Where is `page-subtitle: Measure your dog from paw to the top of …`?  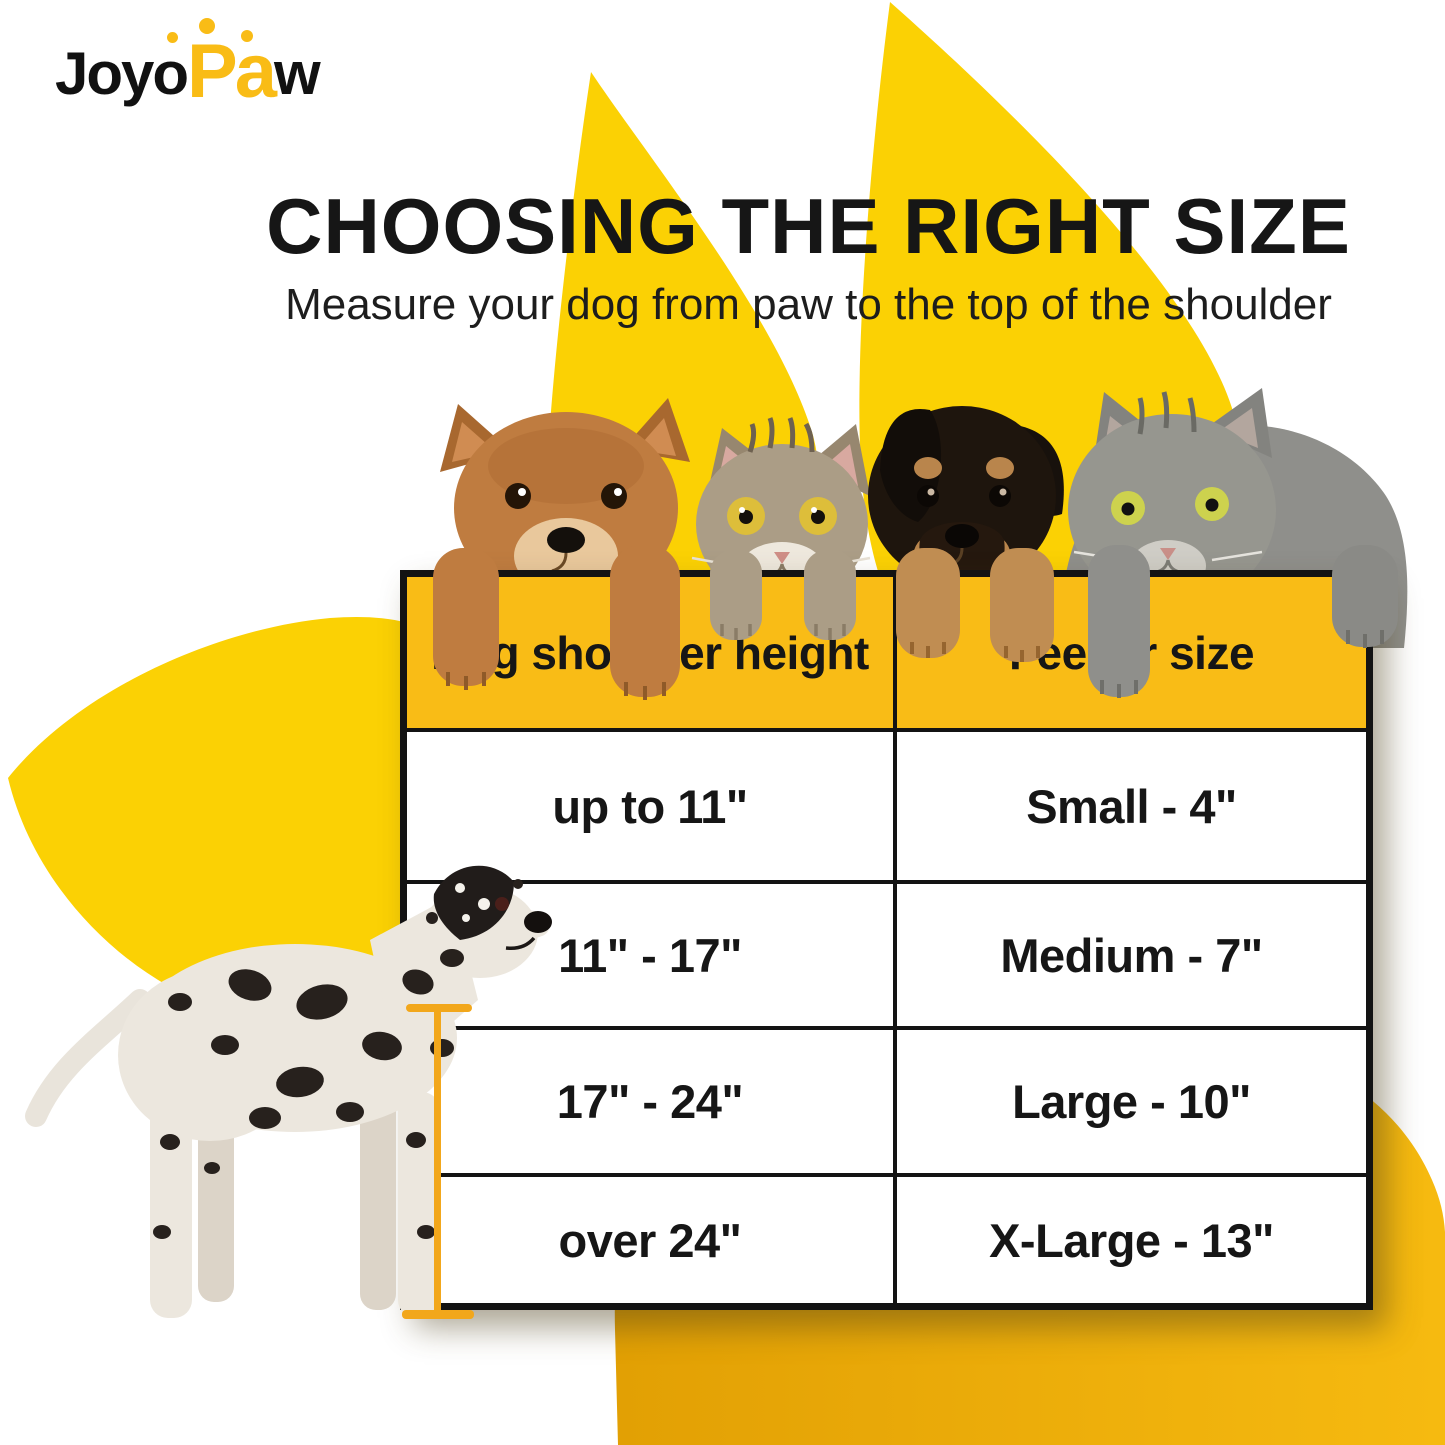 page-subtitle: Measure your dog from paw to the top of … is located at coordinates (808, 304).